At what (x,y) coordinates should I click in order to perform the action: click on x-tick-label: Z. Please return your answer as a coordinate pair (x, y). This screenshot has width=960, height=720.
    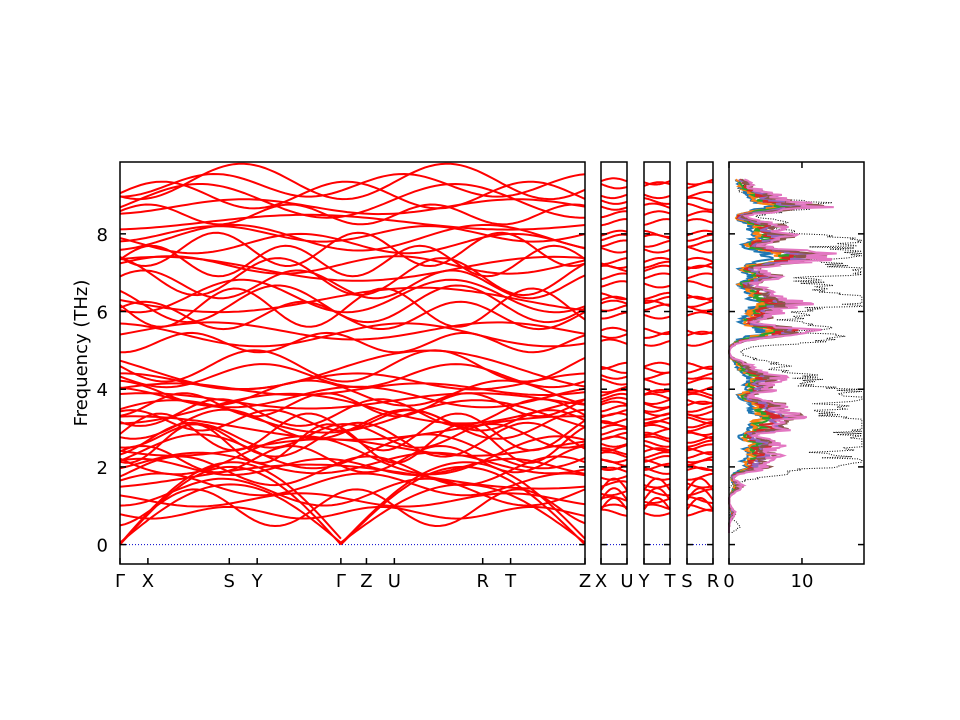
    Looking at the image, I should click on (366, 581).